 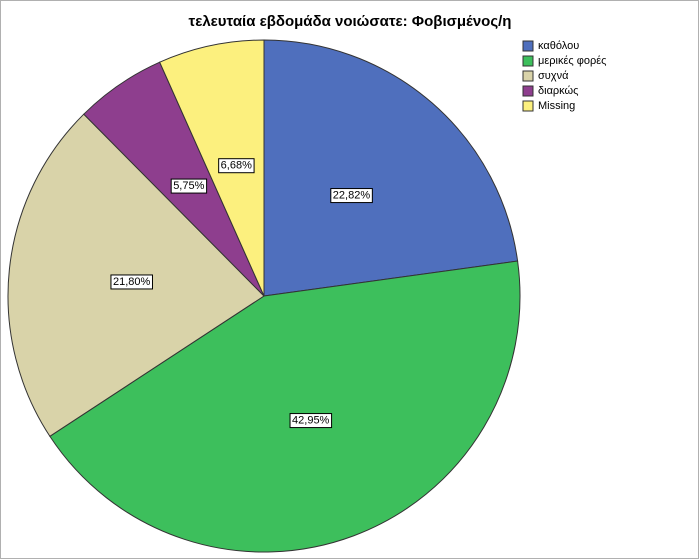 I want to click on data-label: 42,95%, so click(x=311, y=421).